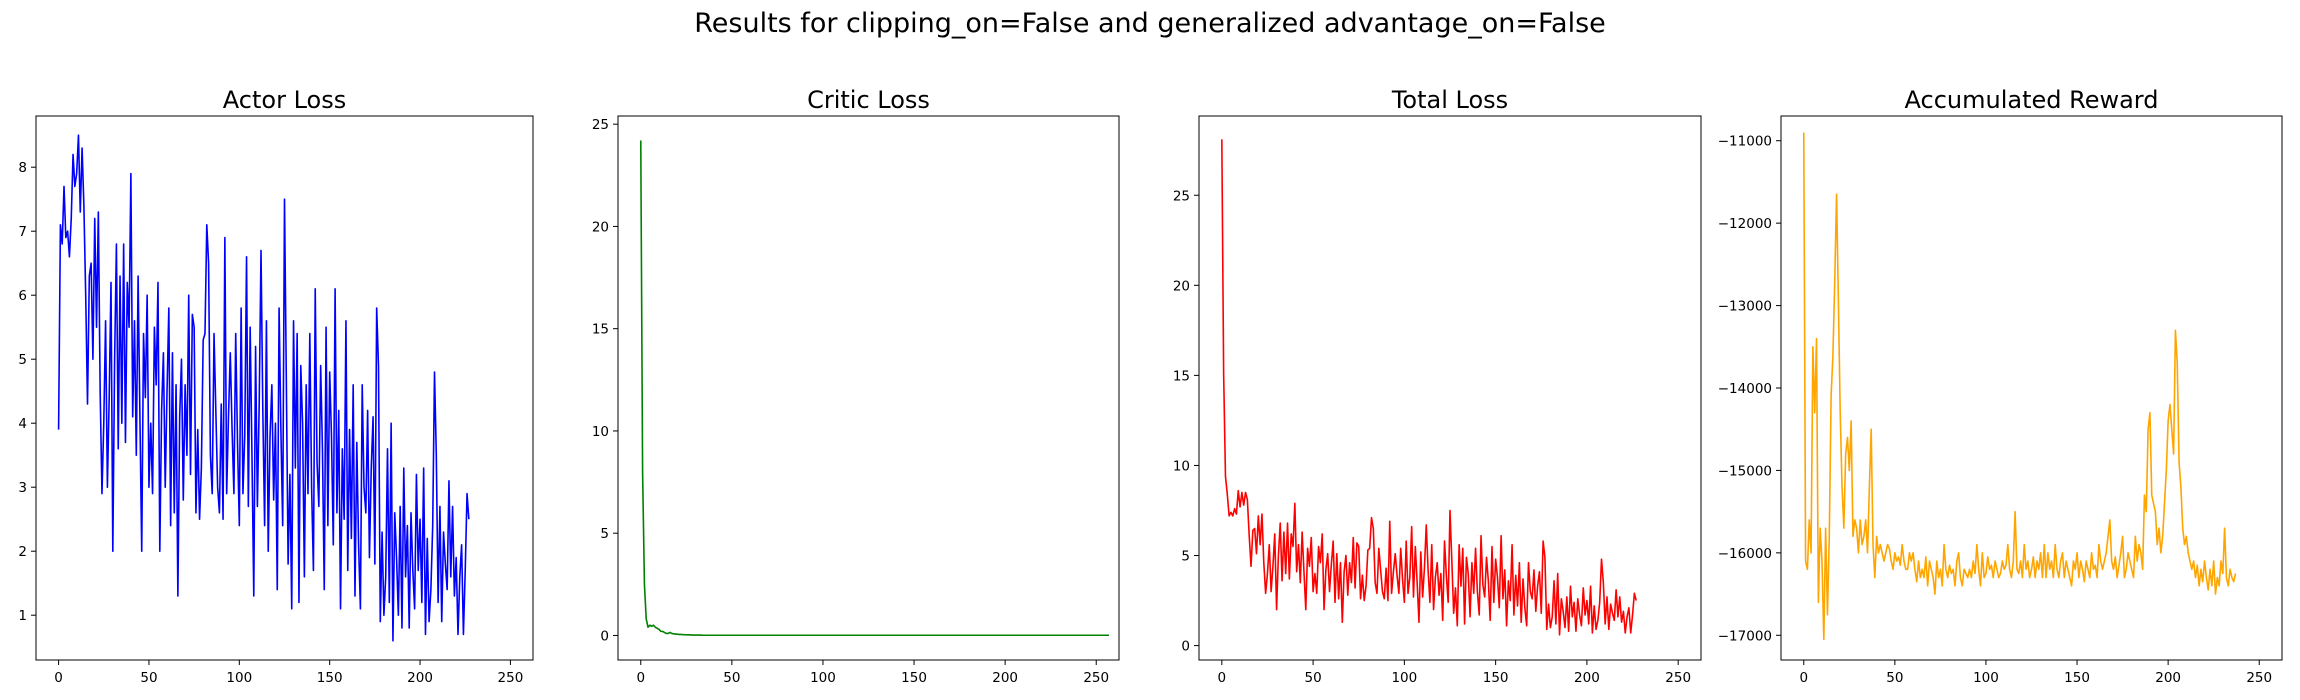  What do you see at coordinates (1745, 307) in the screenshot?
I see `y-tick-label: −13000` at bounding box center [1745, 307].